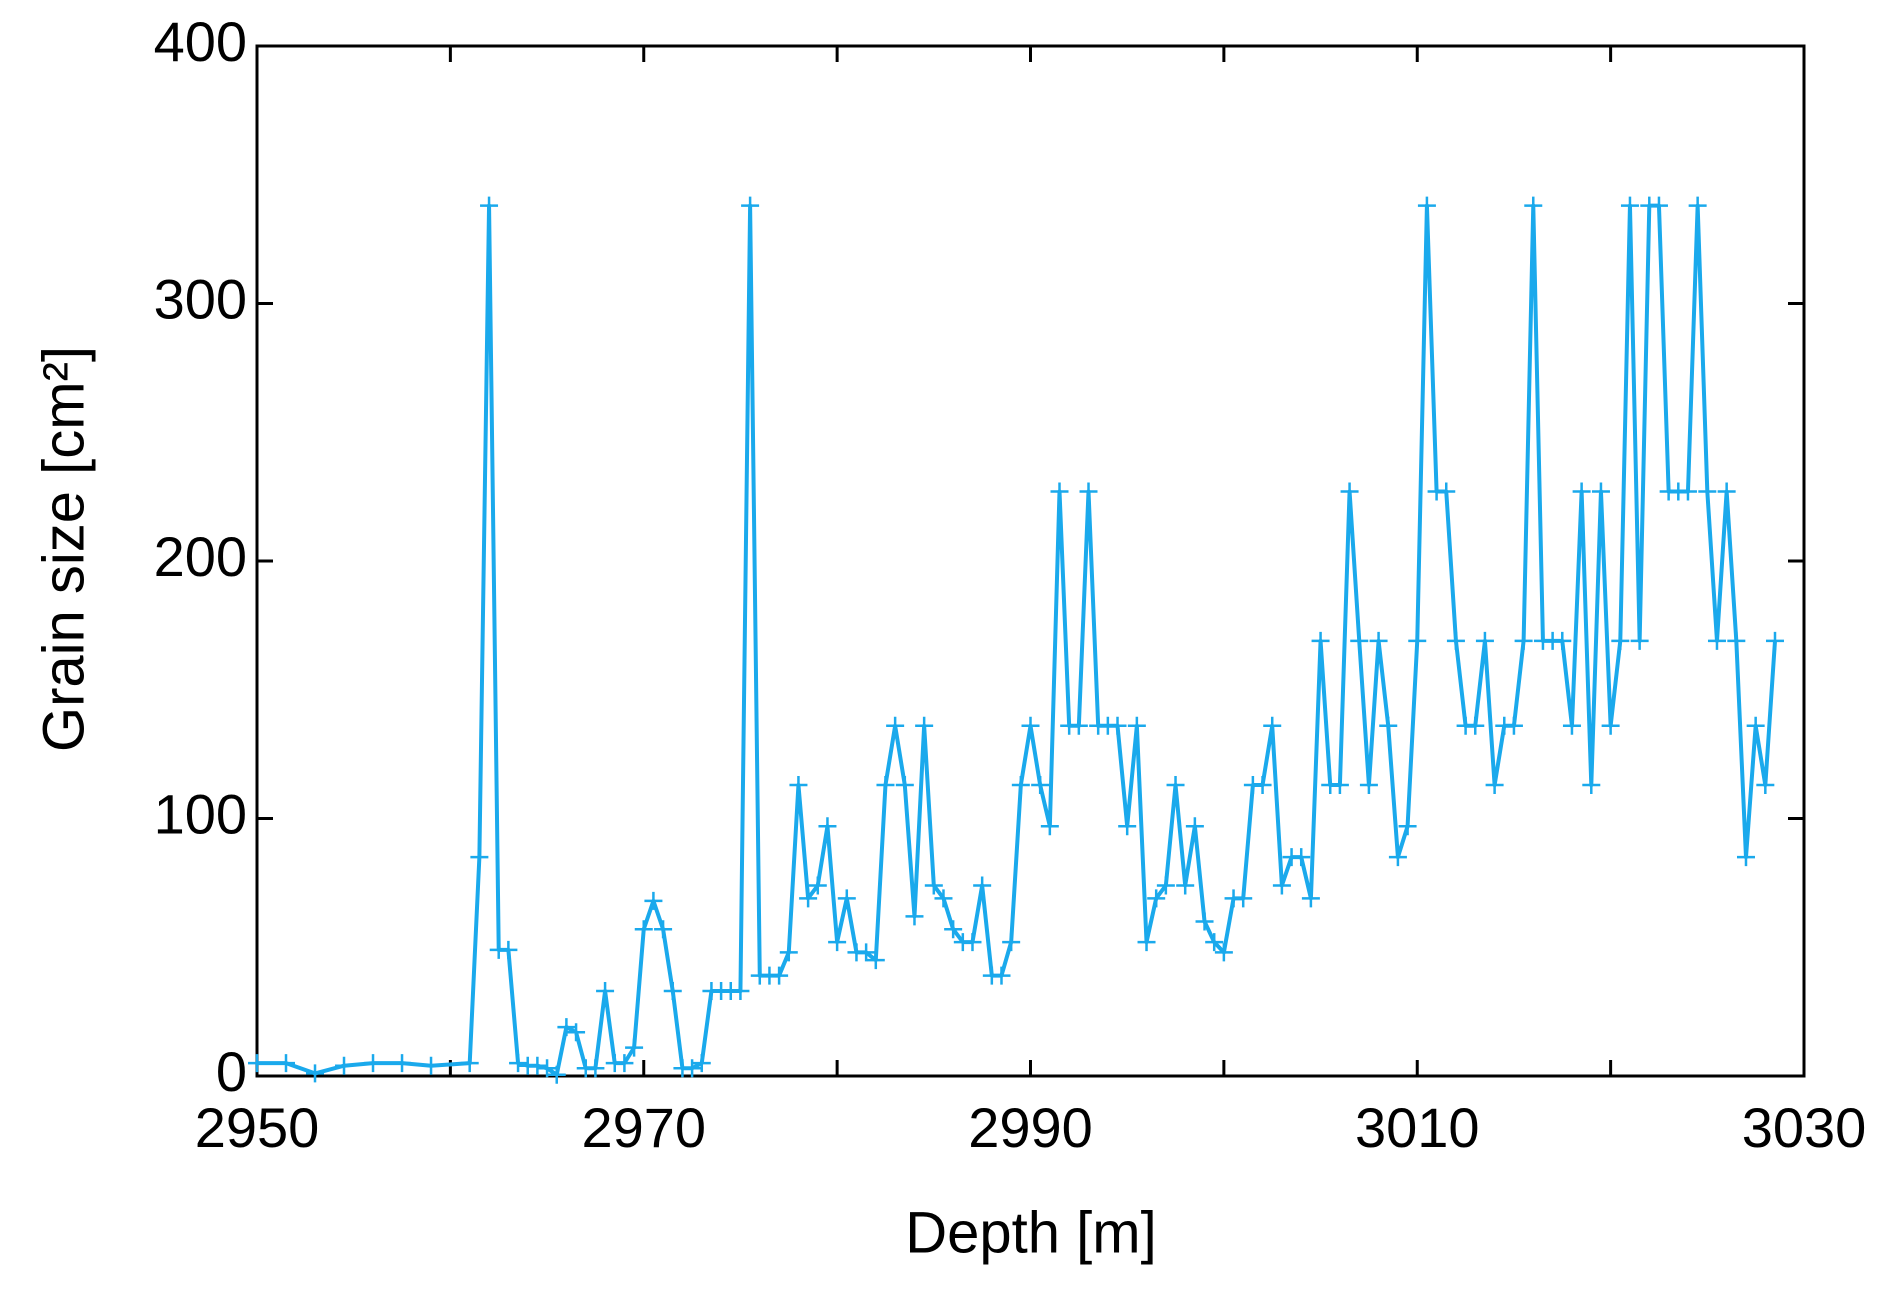  Describe the element at coordinates (63, 549) in the screenshot. I see `y-axis-label: Grain size [cm²]` at that location.